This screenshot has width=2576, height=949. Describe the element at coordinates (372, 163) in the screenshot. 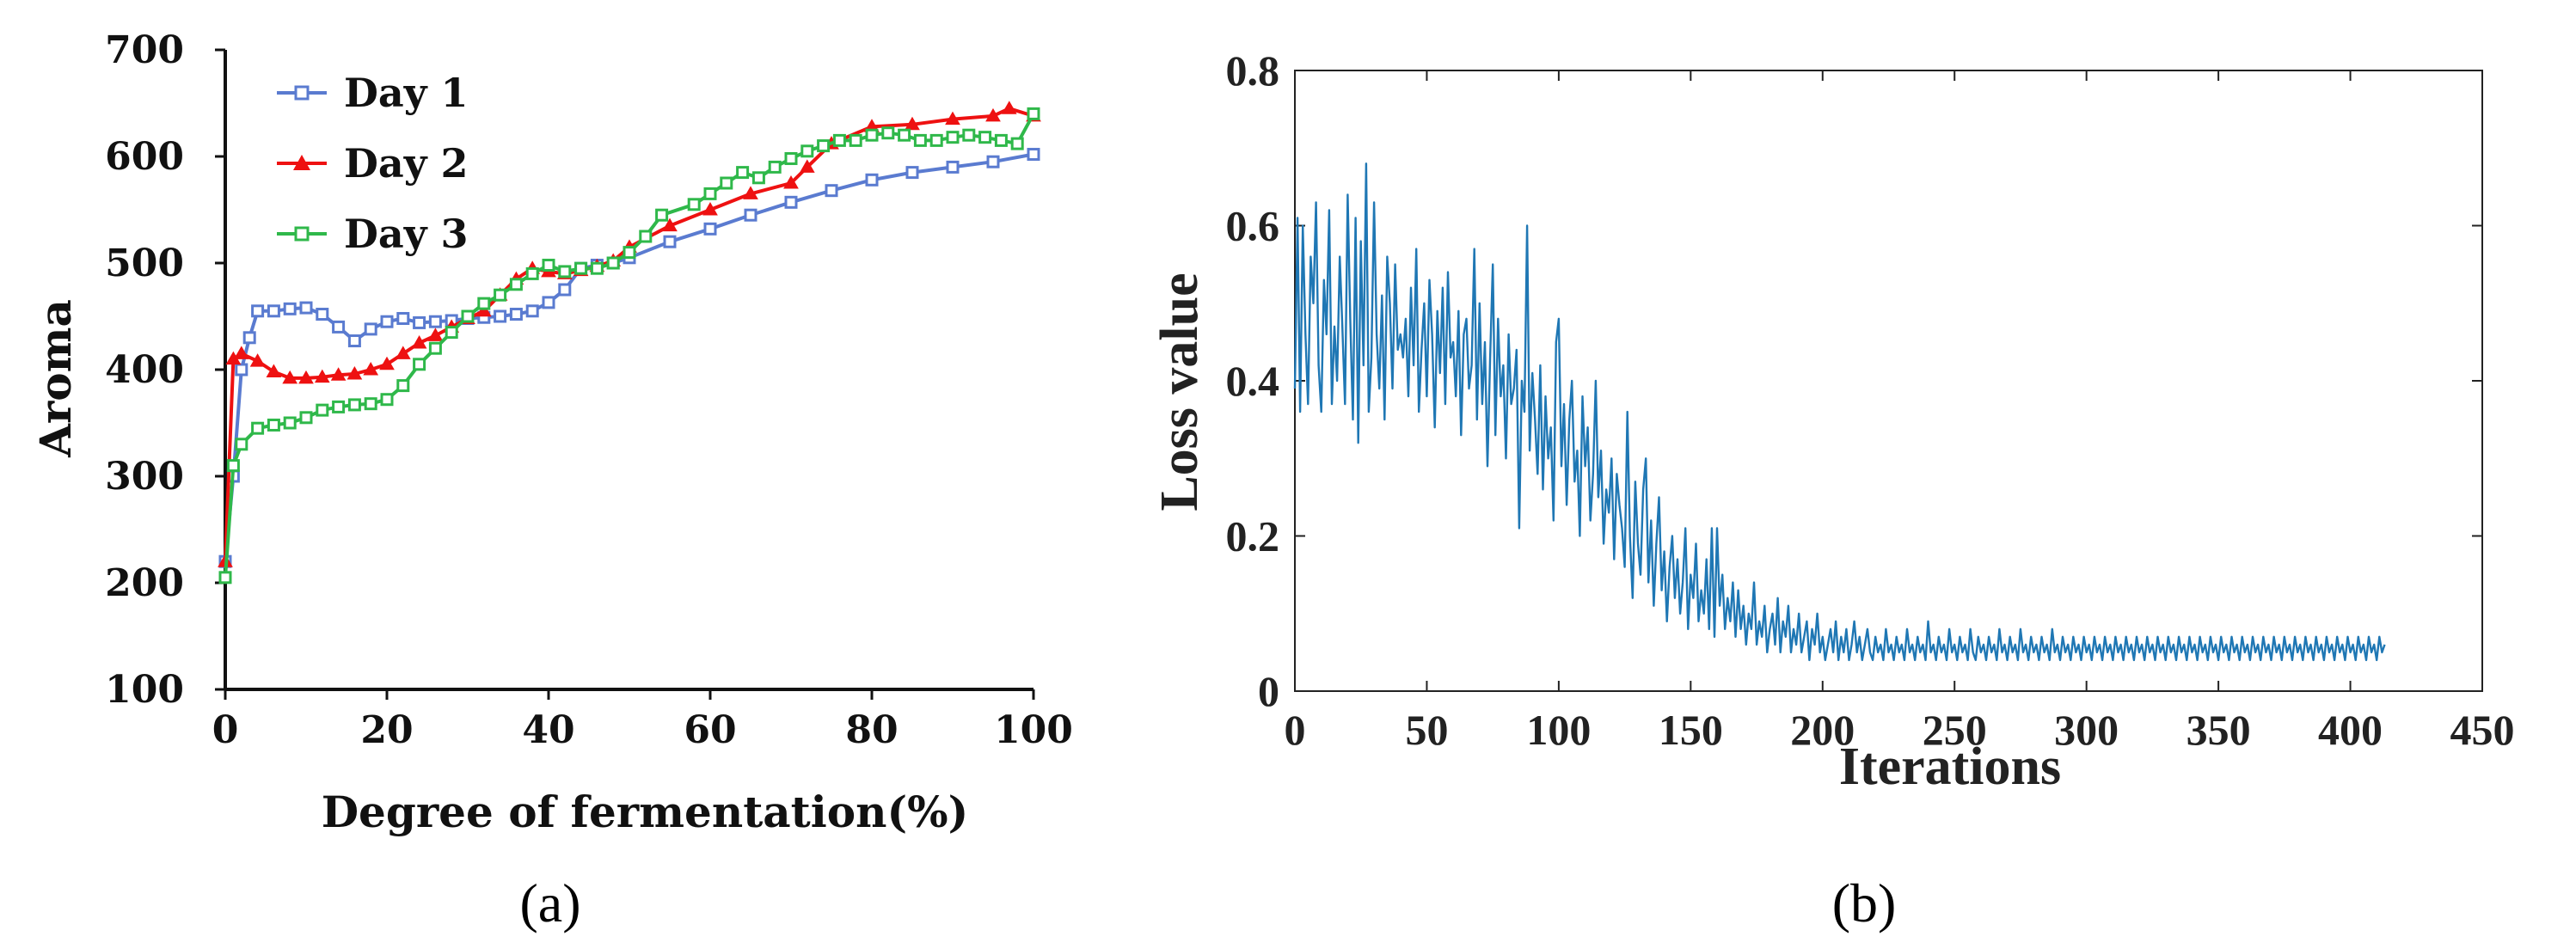

I see `chart-a-legend: Day 1 Day 2 Day 3` at that location.